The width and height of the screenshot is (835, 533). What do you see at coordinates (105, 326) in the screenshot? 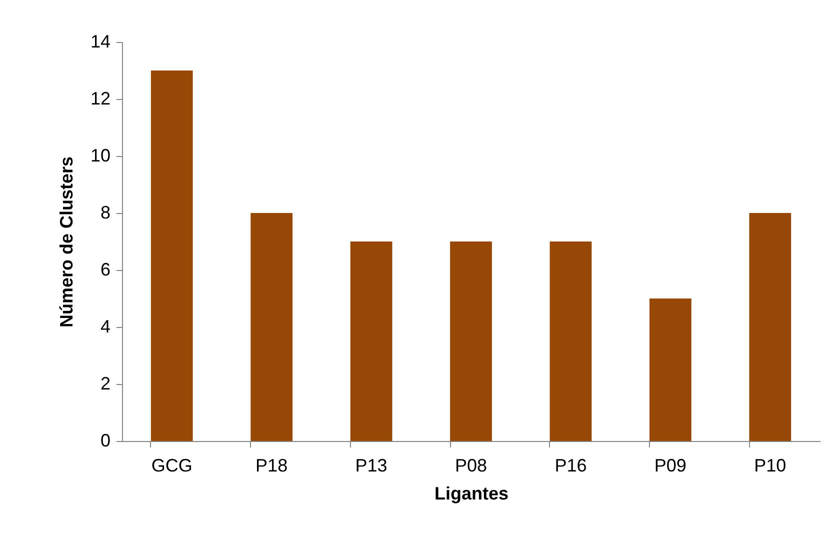
I see `y-tick-label: 4` at bounding box center [105, 326].